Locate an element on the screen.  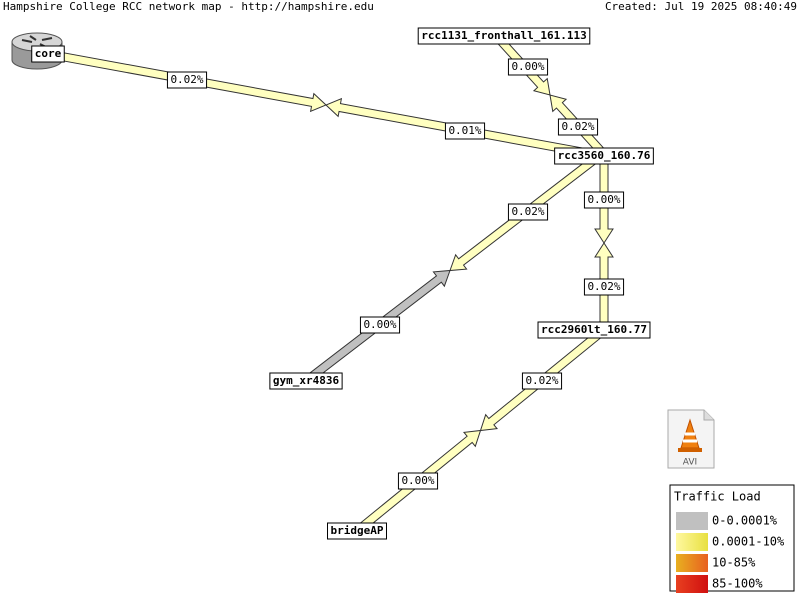
icon-label: AVI is located at coordinates (690, 463).